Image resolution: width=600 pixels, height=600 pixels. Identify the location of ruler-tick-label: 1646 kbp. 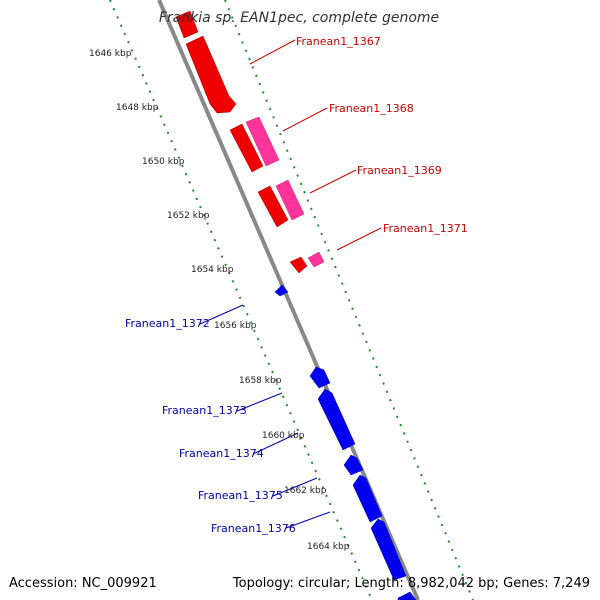
(110, 54).